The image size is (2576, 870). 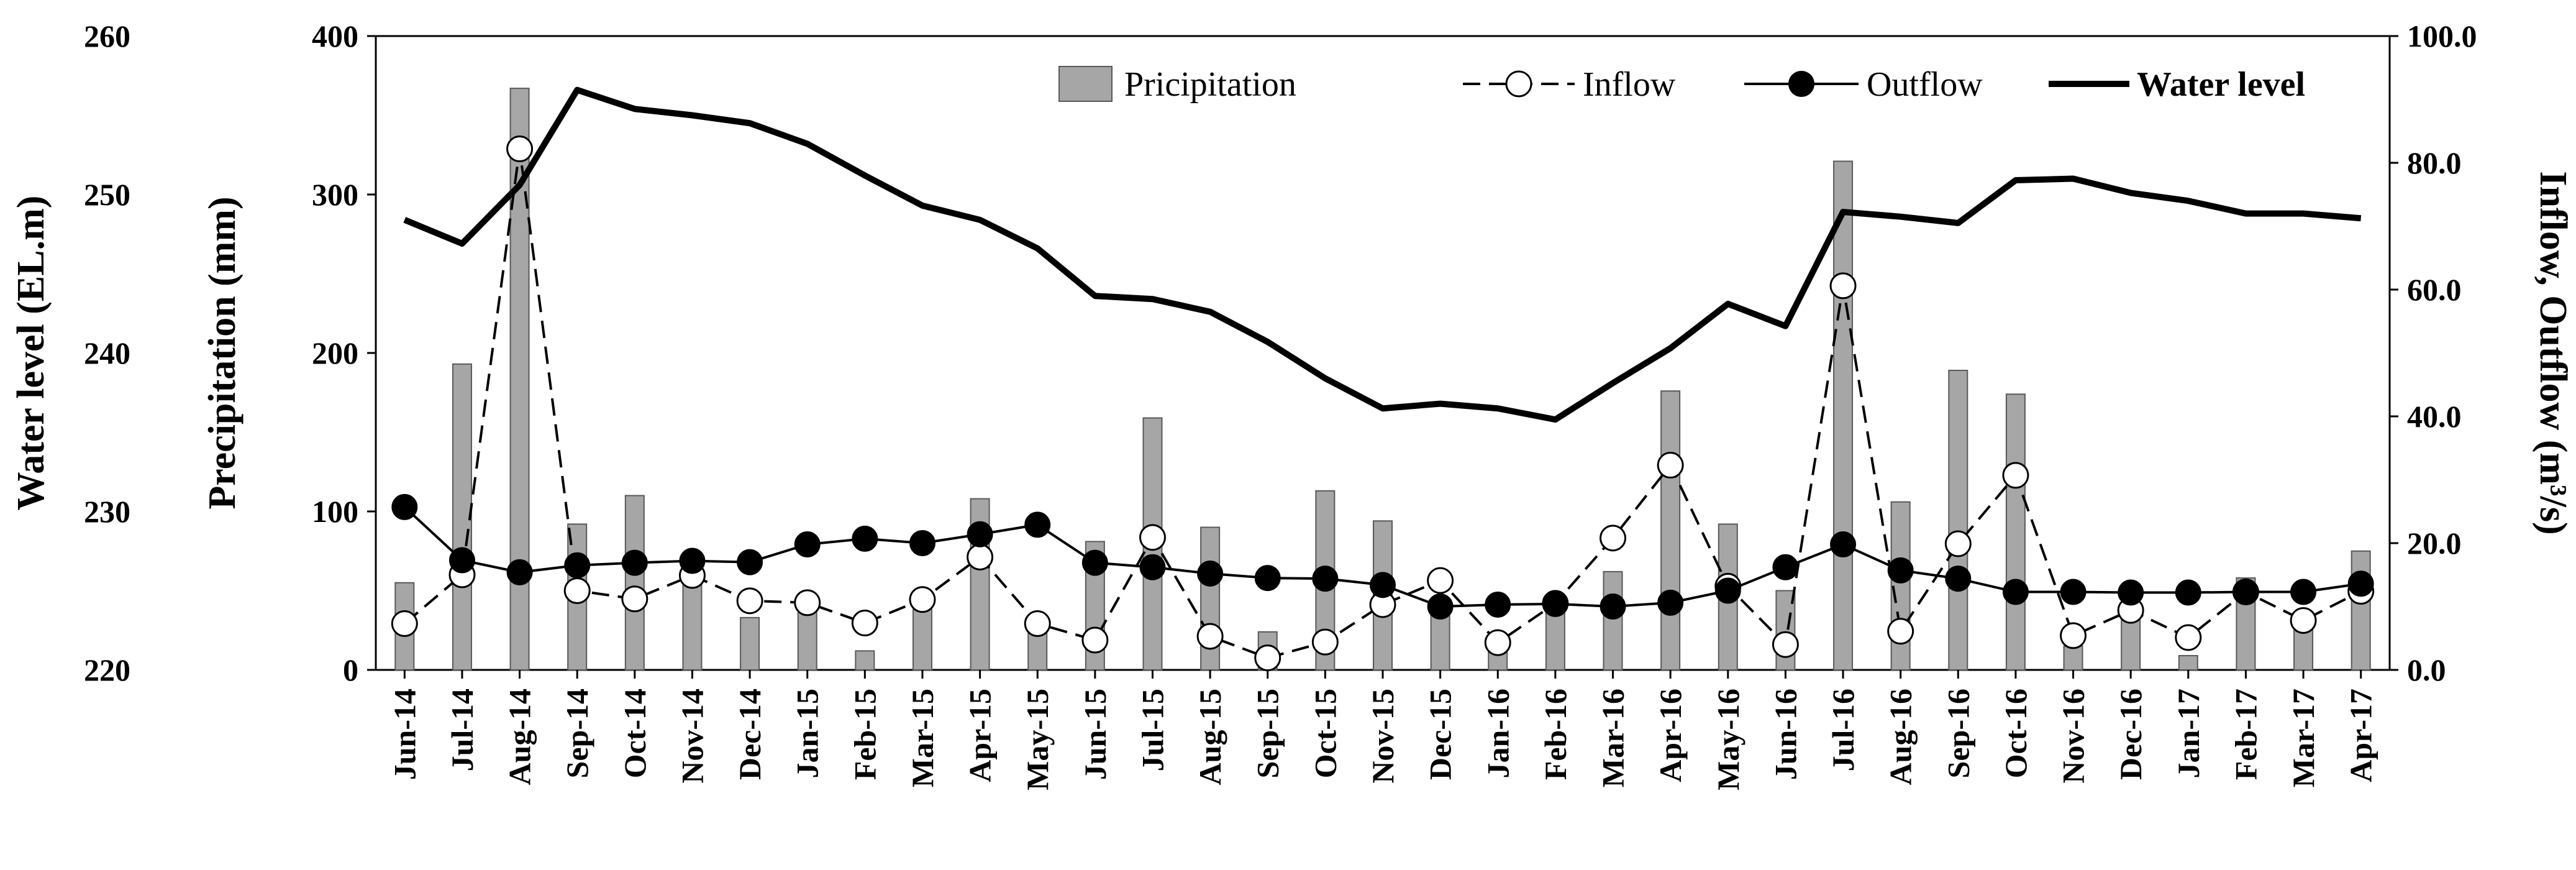 I want to click on water-level-tick-label: 250, so click(x=107, y=194).